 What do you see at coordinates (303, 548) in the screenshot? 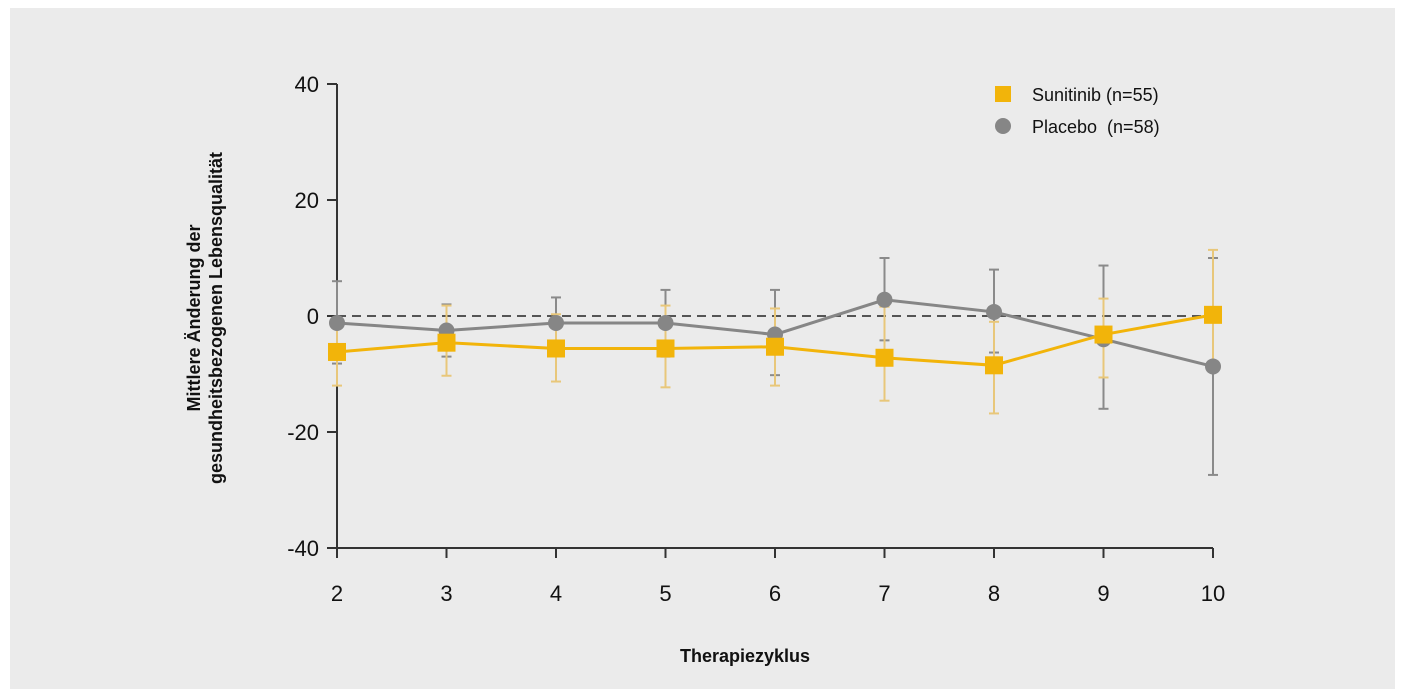
I see `y-tick-label: -40` at bounding box center [303, 548].